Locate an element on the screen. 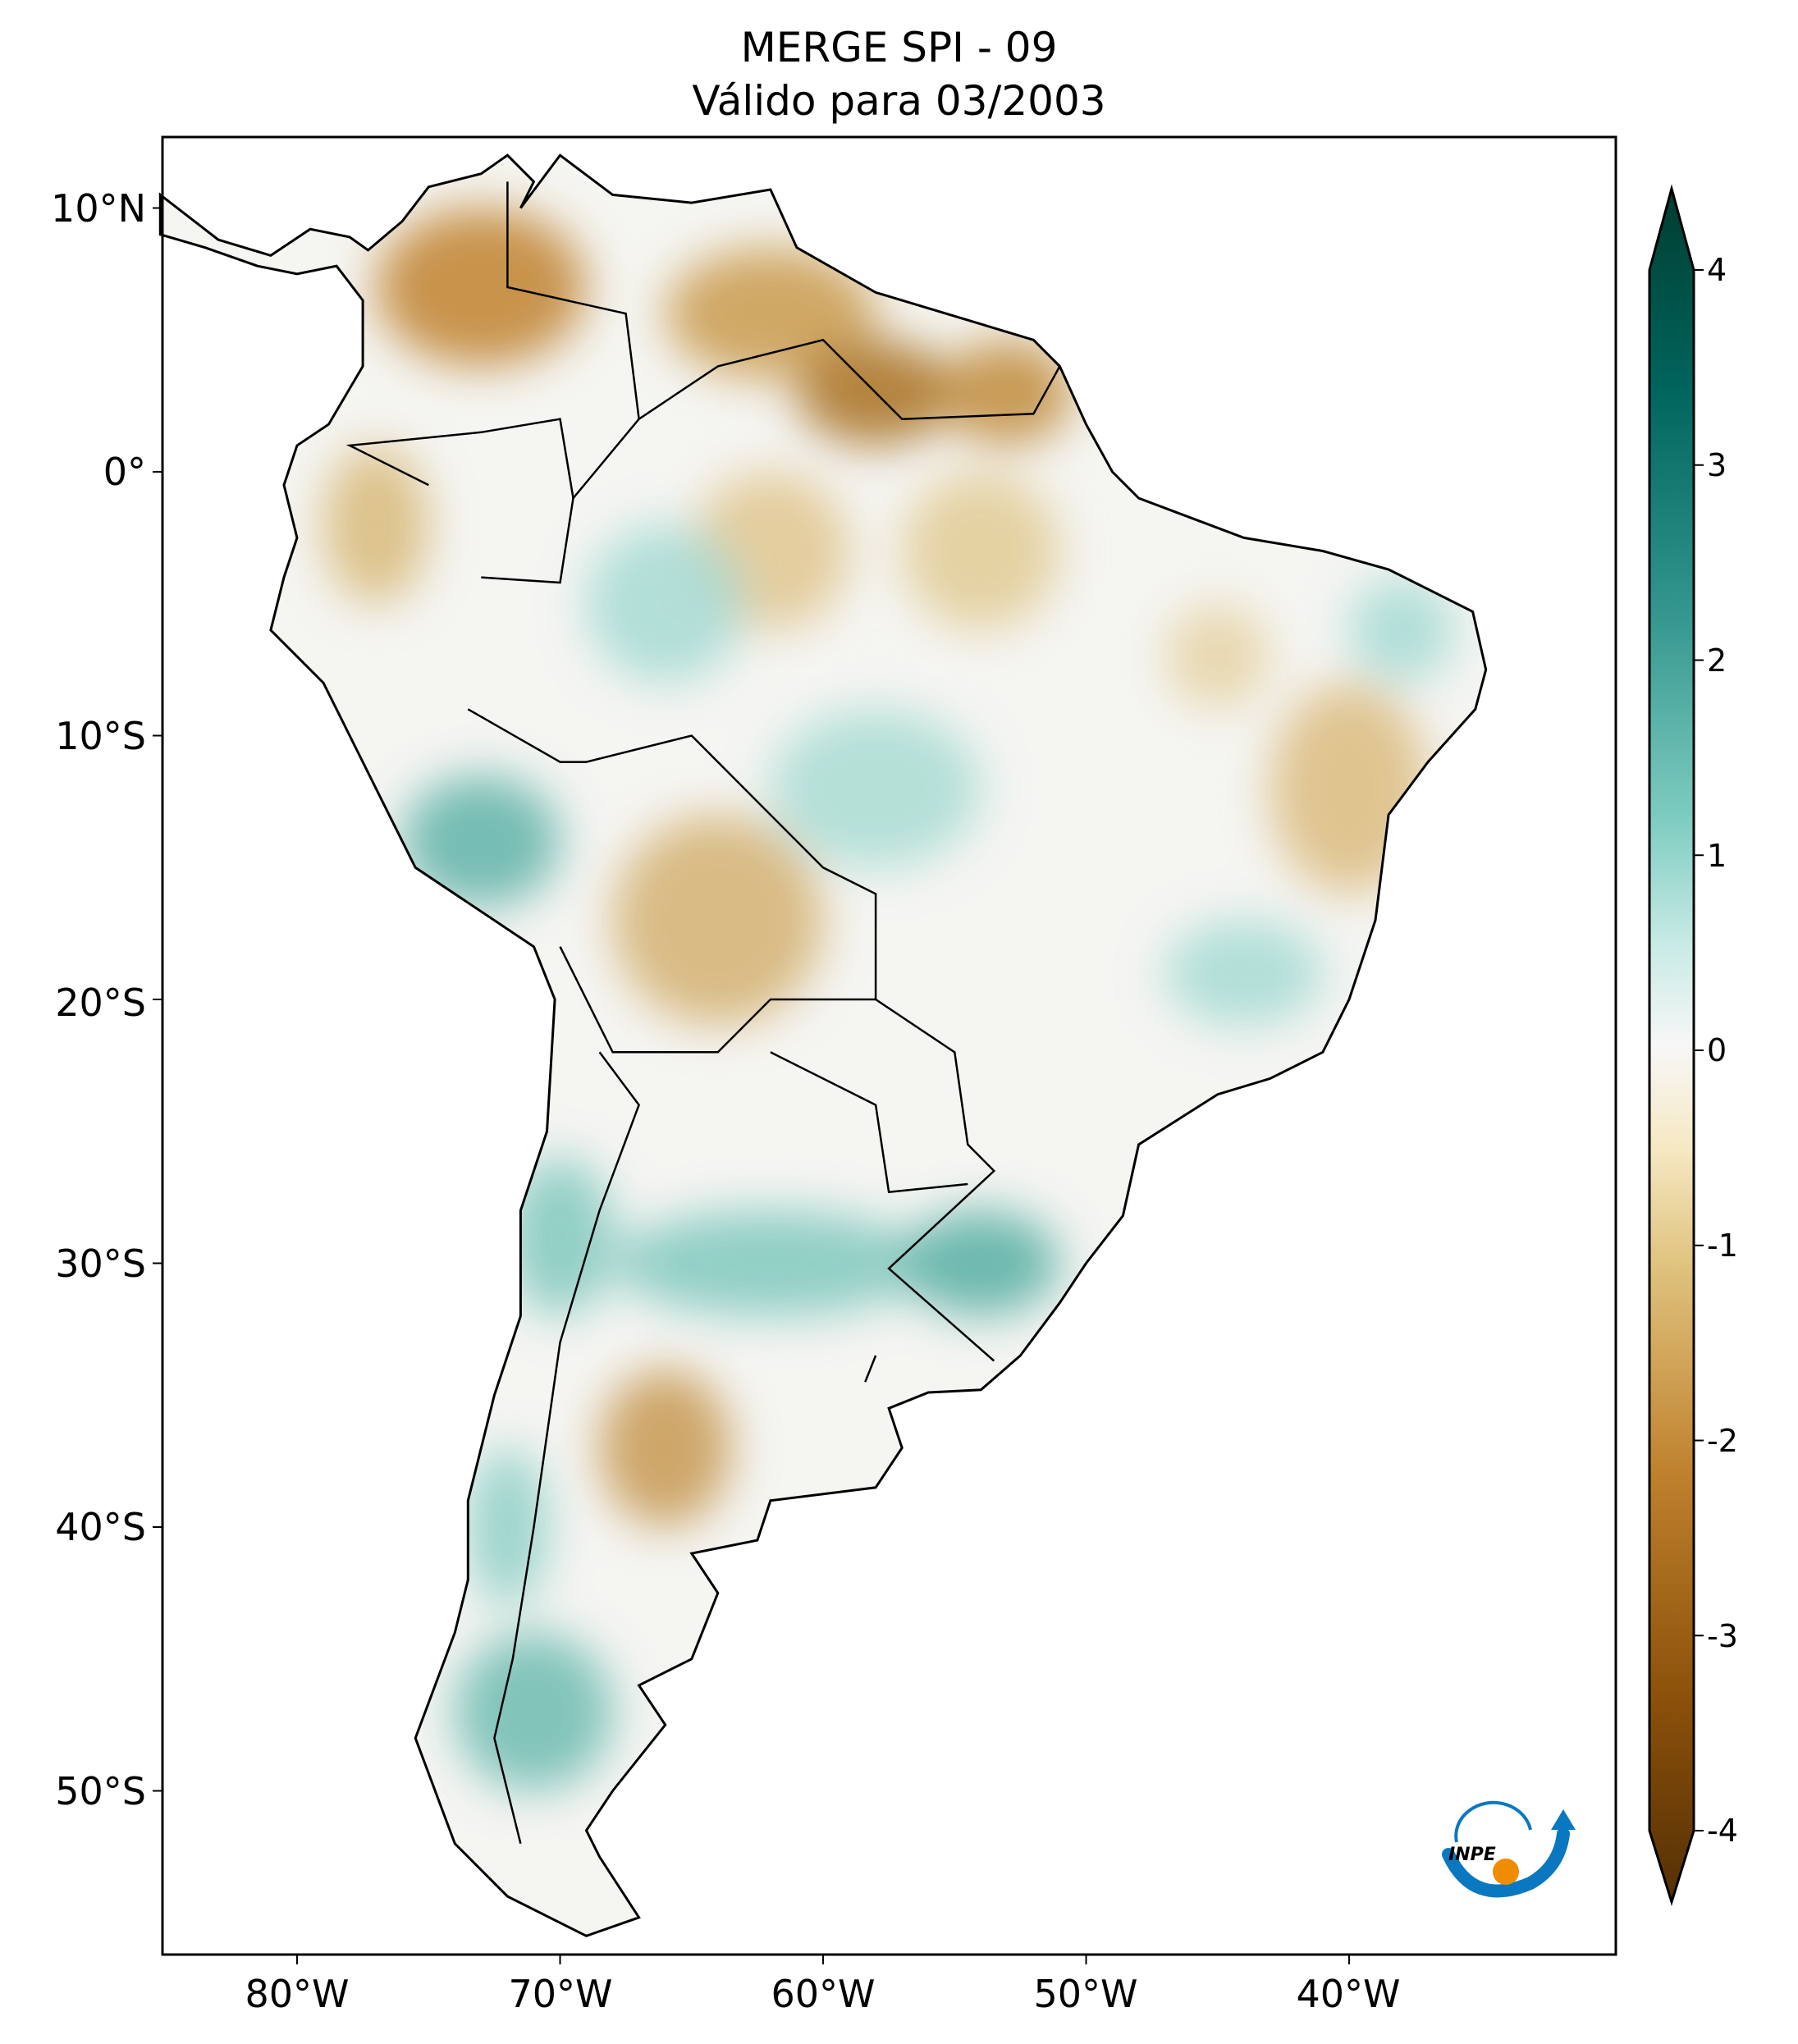 The width and height of the screenshot is (1798, 2044). colorbar-tick-label: 0 is located at coordinates (1717, 1050).